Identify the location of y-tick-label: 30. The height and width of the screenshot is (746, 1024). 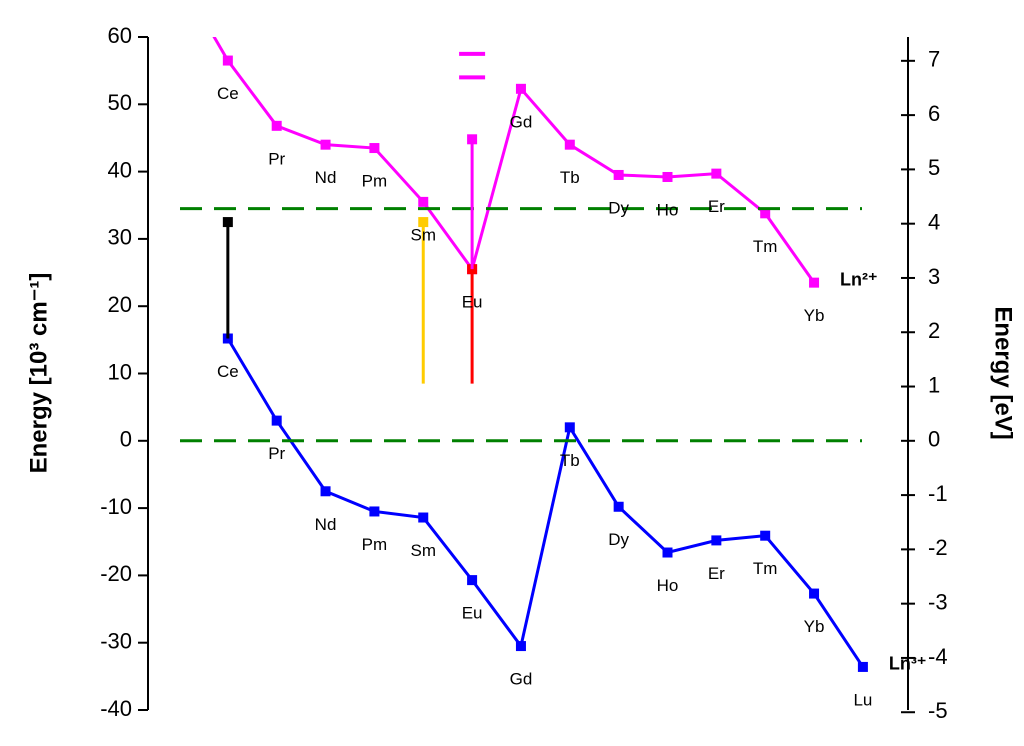
(120, 237).